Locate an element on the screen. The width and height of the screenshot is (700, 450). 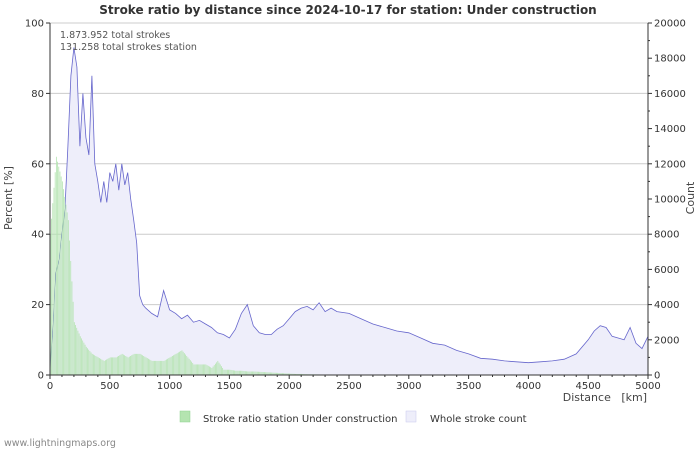
x-tick-label: 4000 is located at coordinates (528, 386).